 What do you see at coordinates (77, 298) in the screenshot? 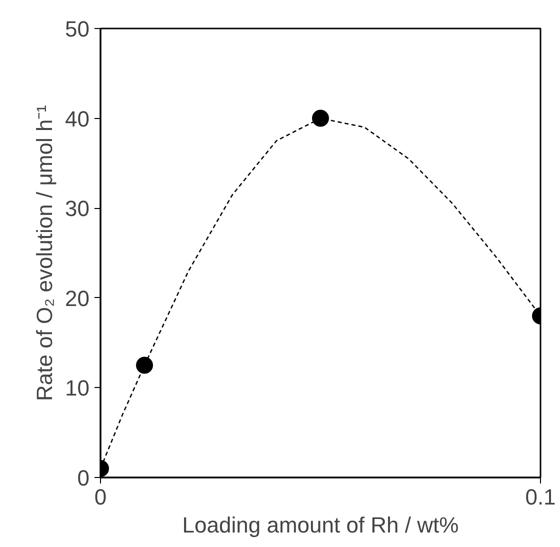
I see `y-tick-label: 20` at bounding box center [77, 298].